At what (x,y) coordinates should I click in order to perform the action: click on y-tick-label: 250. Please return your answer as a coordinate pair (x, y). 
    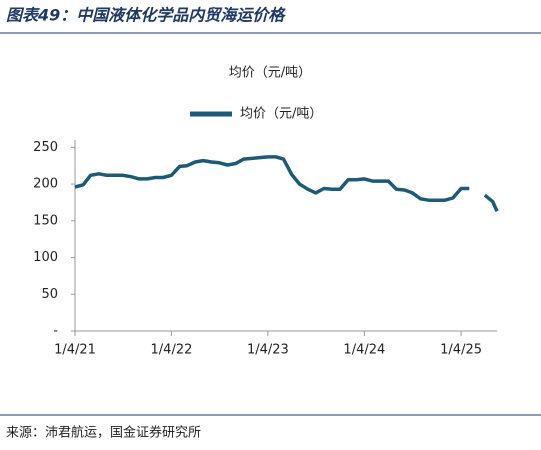
    Looking at the image, I should click on (45, 147).